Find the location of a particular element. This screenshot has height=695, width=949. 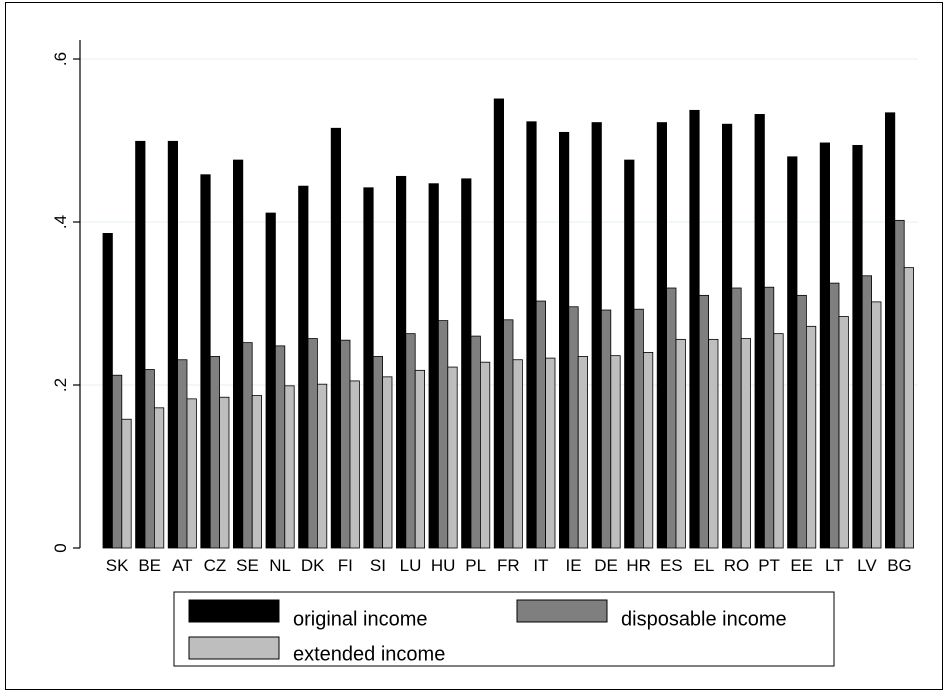

bar-extended-income-FI is located at coordinates (354, 464).